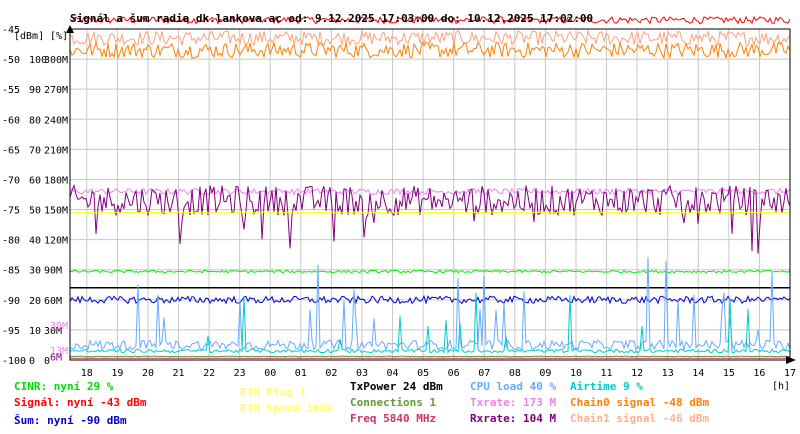 This screenshot has width=800, height=434. What do you see at coordinates (11, 180) in the screenshot?
I see `y-tick-dbm: -70` at bounding box center [11, 180].